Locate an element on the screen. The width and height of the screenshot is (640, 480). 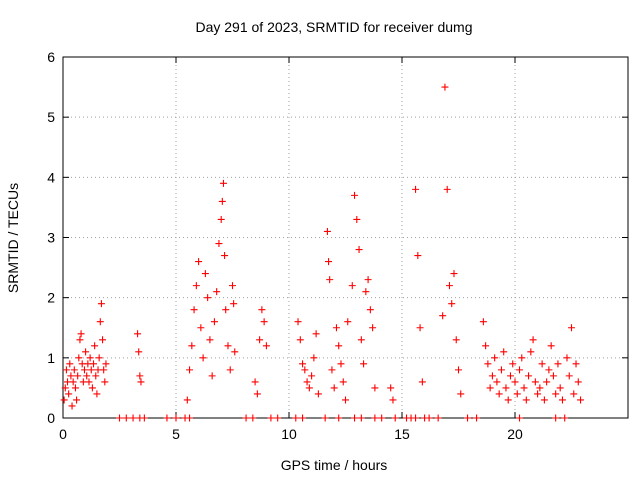
x-tick-label: 5 is located at coordinates (176, 434).